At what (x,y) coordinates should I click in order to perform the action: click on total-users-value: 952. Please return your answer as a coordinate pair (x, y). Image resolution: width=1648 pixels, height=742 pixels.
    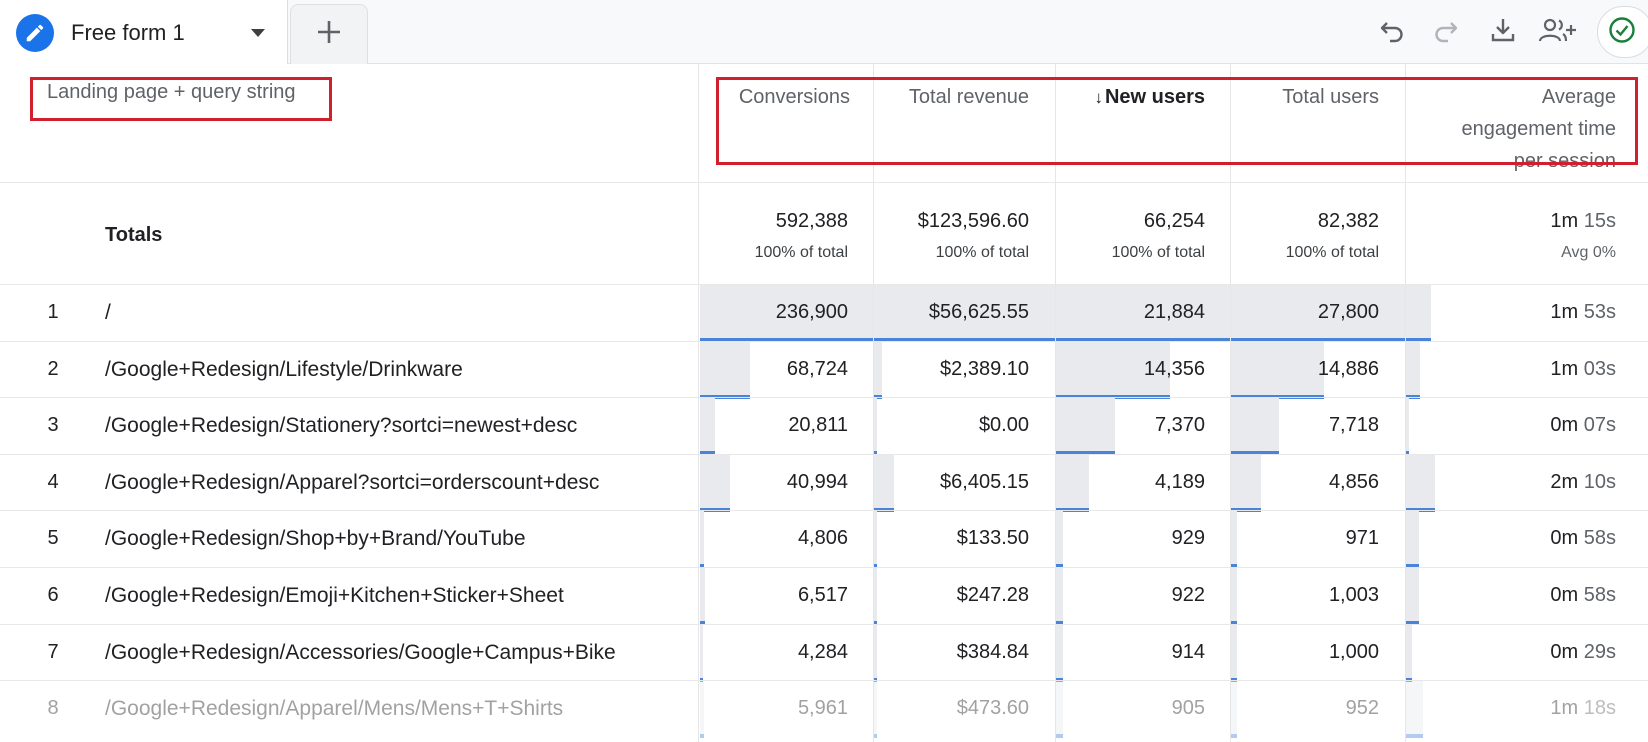
    Looking at the image, I should click on (1362, 708).